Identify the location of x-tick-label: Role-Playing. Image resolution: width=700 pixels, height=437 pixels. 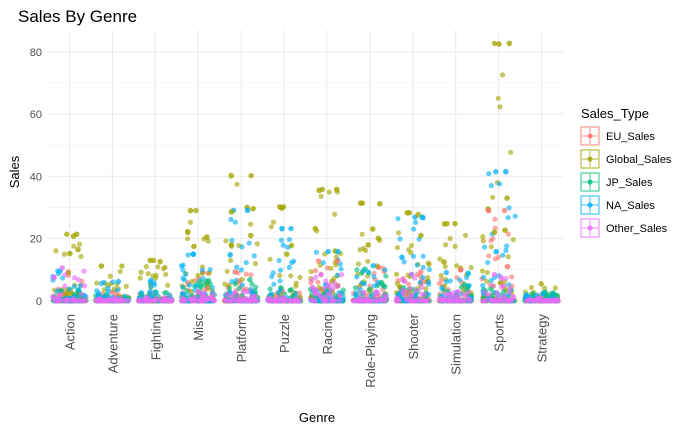
(370, 351).